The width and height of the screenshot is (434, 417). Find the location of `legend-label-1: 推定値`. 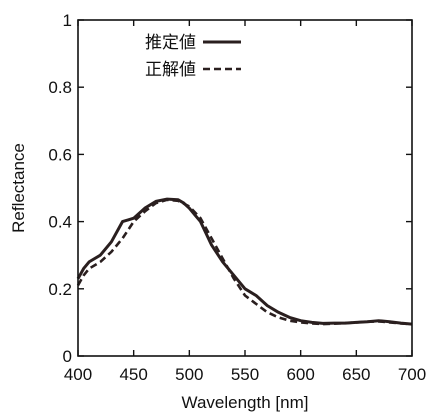

legend-label-1: 推定値 is located at coordinates (170, 43).